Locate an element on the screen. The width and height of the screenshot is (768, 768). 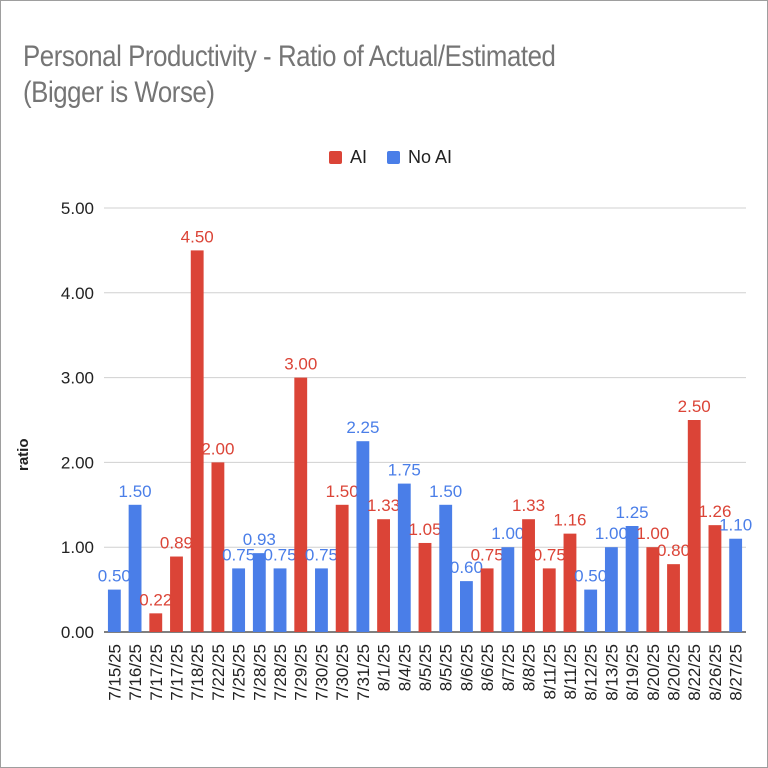
data-label: 1.05 is located at coordinates (424, 529).